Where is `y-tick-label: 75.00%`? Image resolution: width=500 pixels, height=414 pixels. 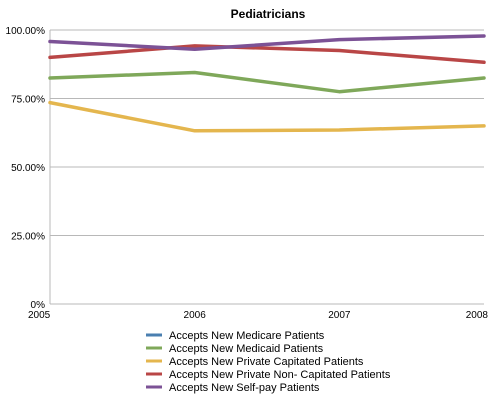 y-tick-label: 75.00% is located at coordinates (28, 100).